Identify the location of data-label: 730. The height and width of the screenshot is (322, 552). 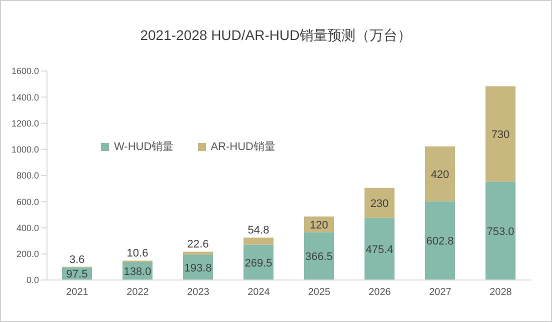
(500, 134).